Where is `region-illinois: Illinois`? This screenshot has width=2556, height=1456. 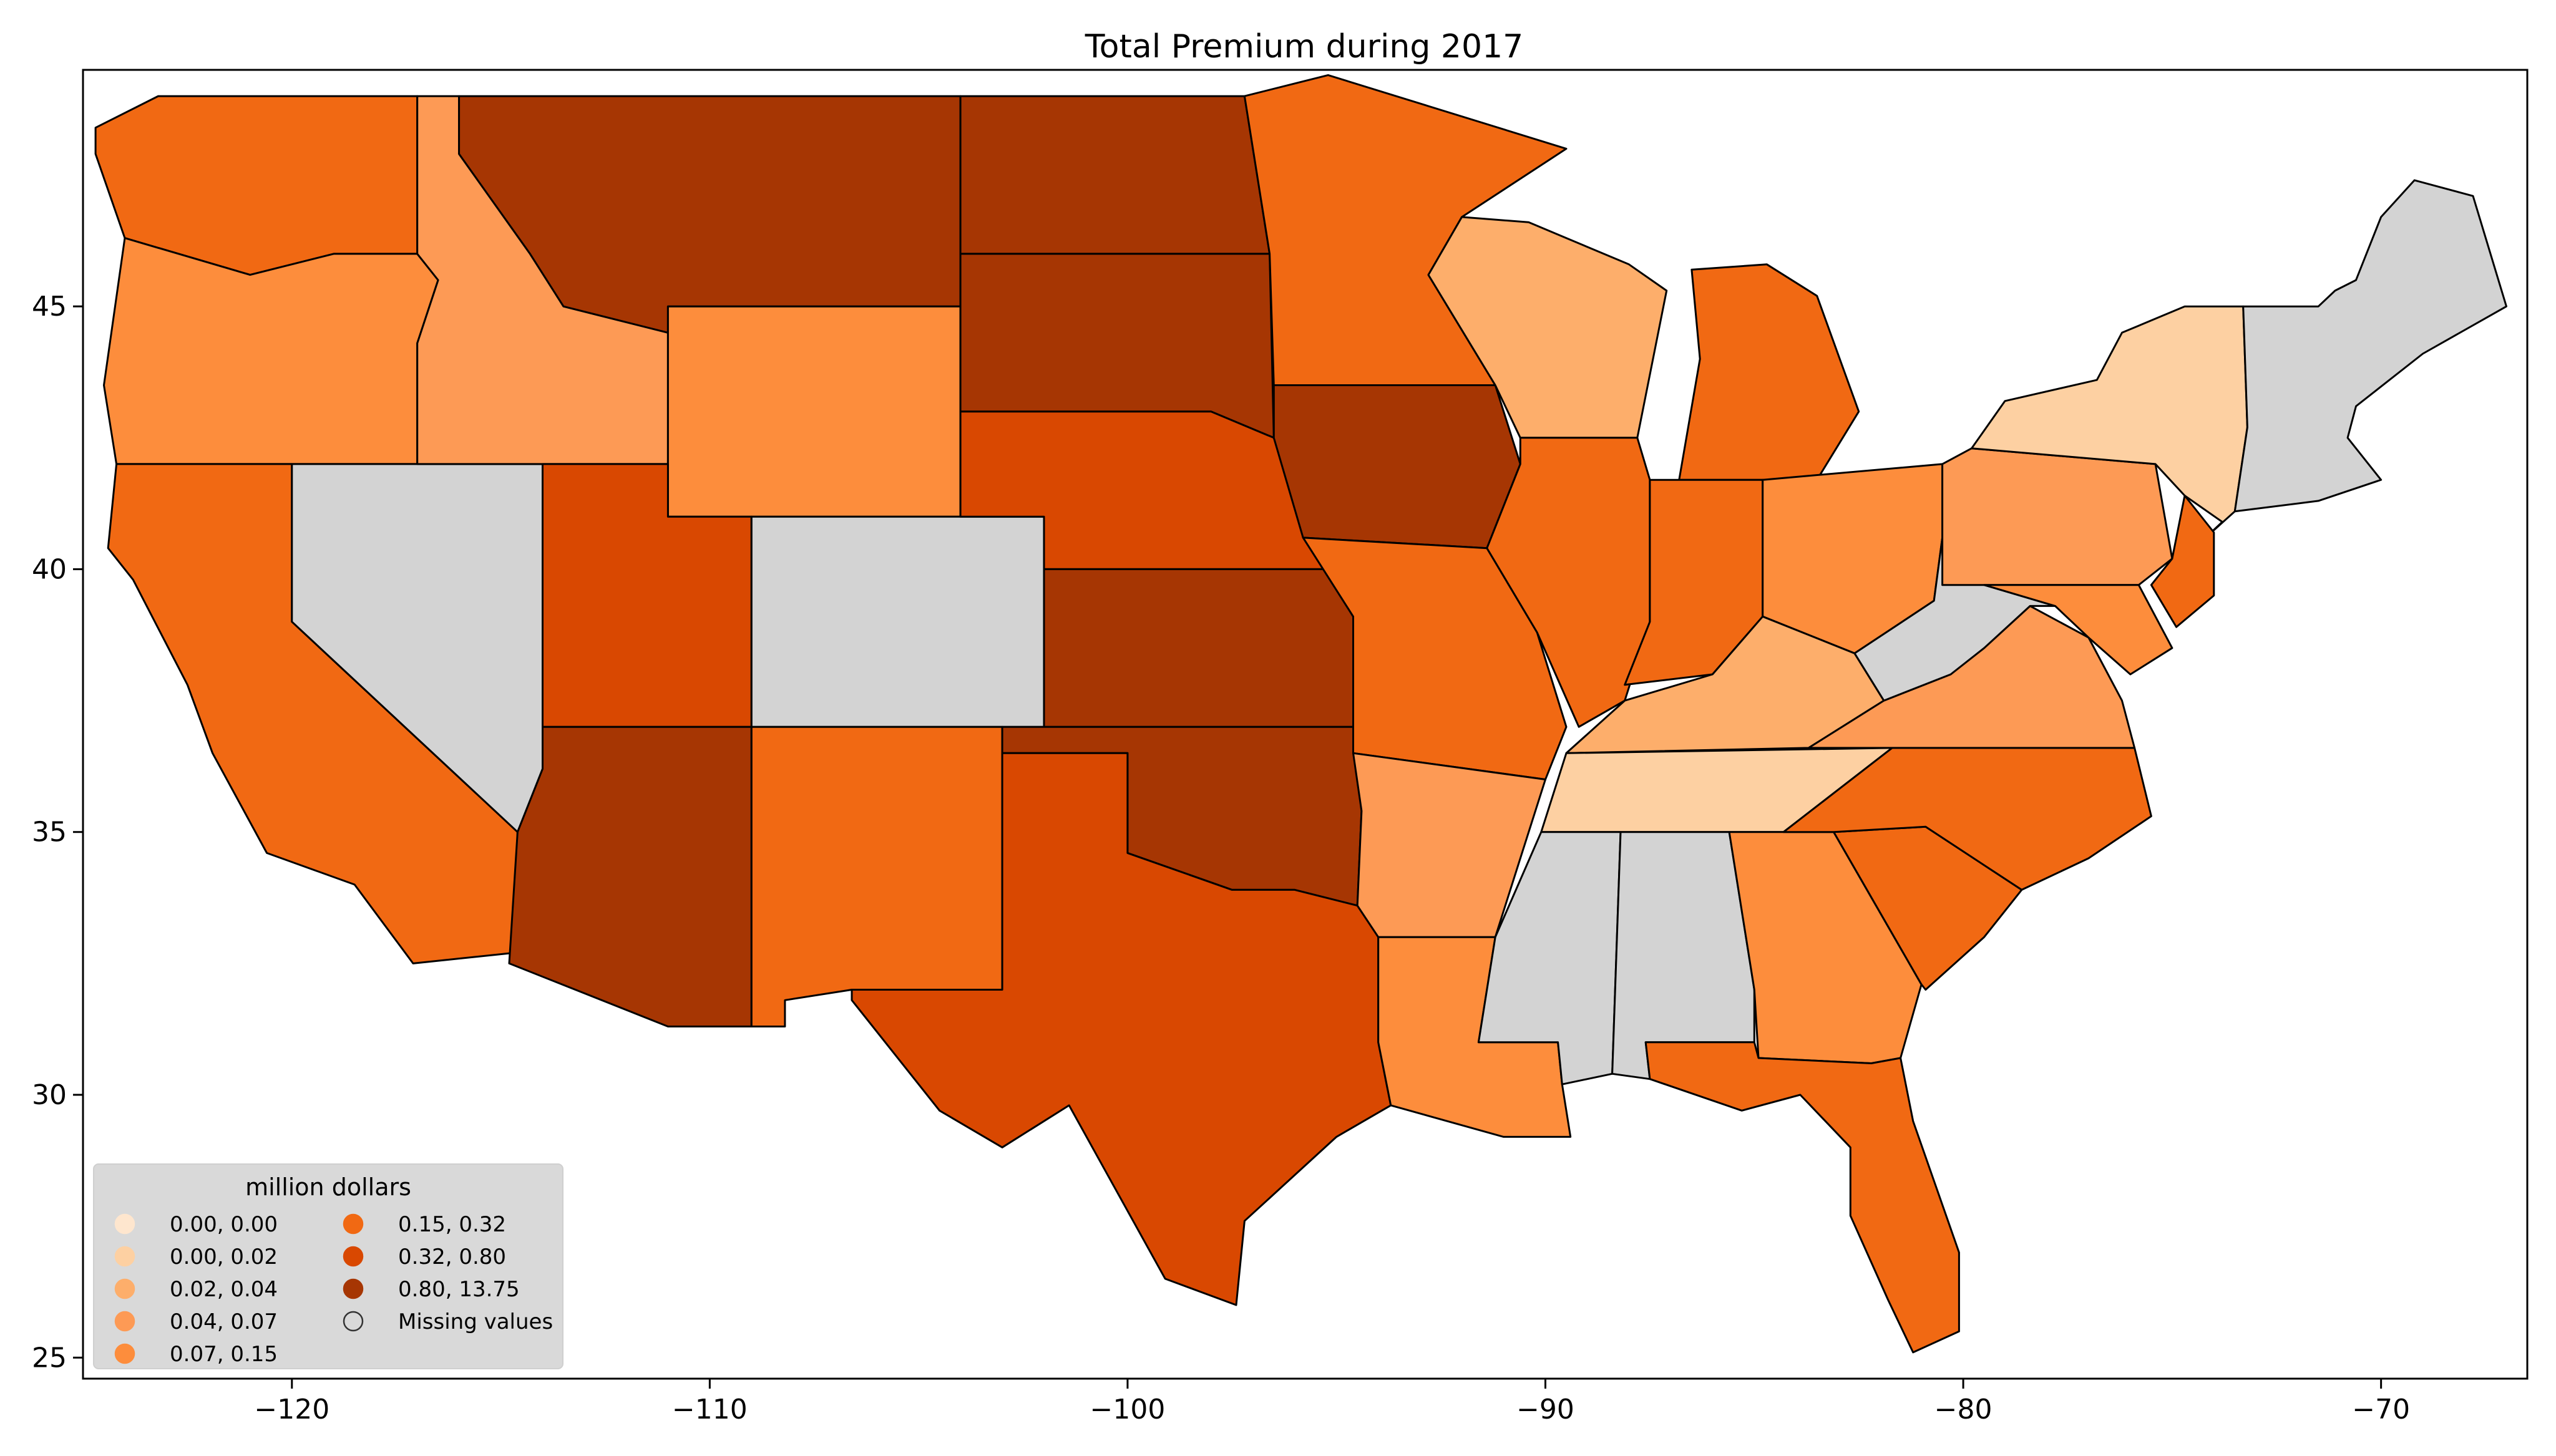
region-illinois: Illinois is located at coordinates (1568, 583).